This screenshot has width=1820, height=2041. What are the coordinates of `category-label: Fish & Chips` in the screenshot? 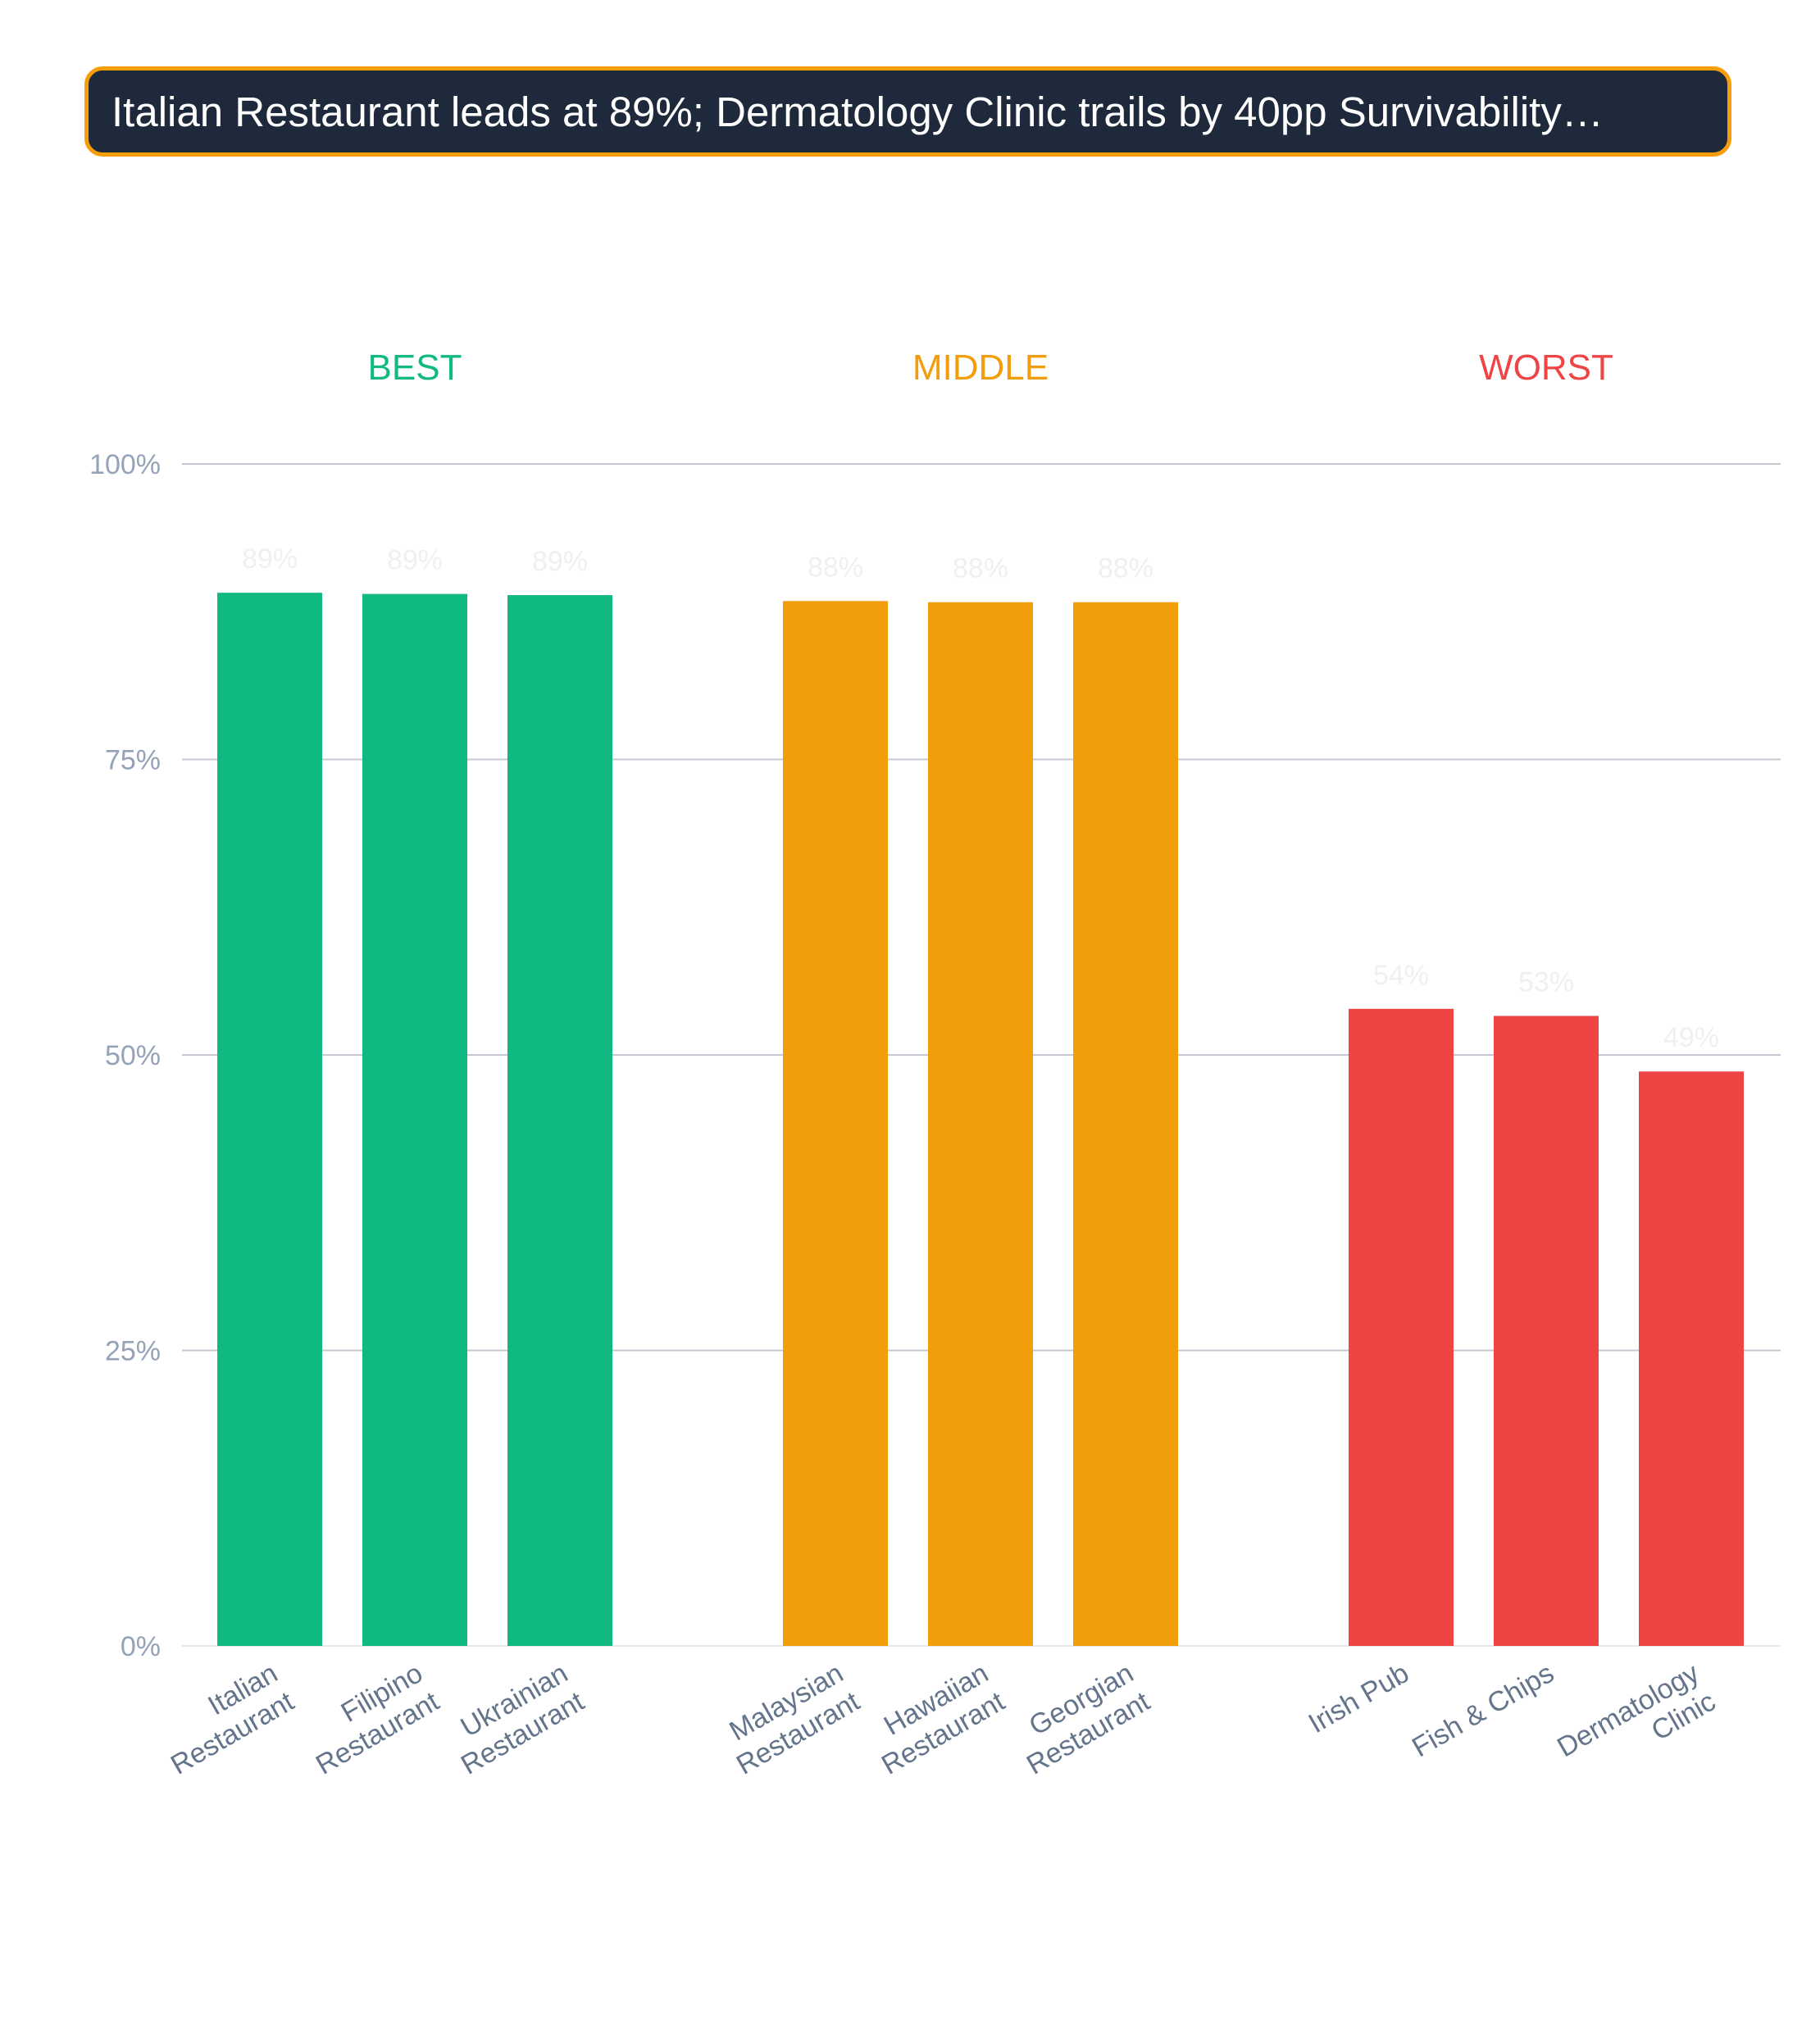 It's located at (1483, 1710).